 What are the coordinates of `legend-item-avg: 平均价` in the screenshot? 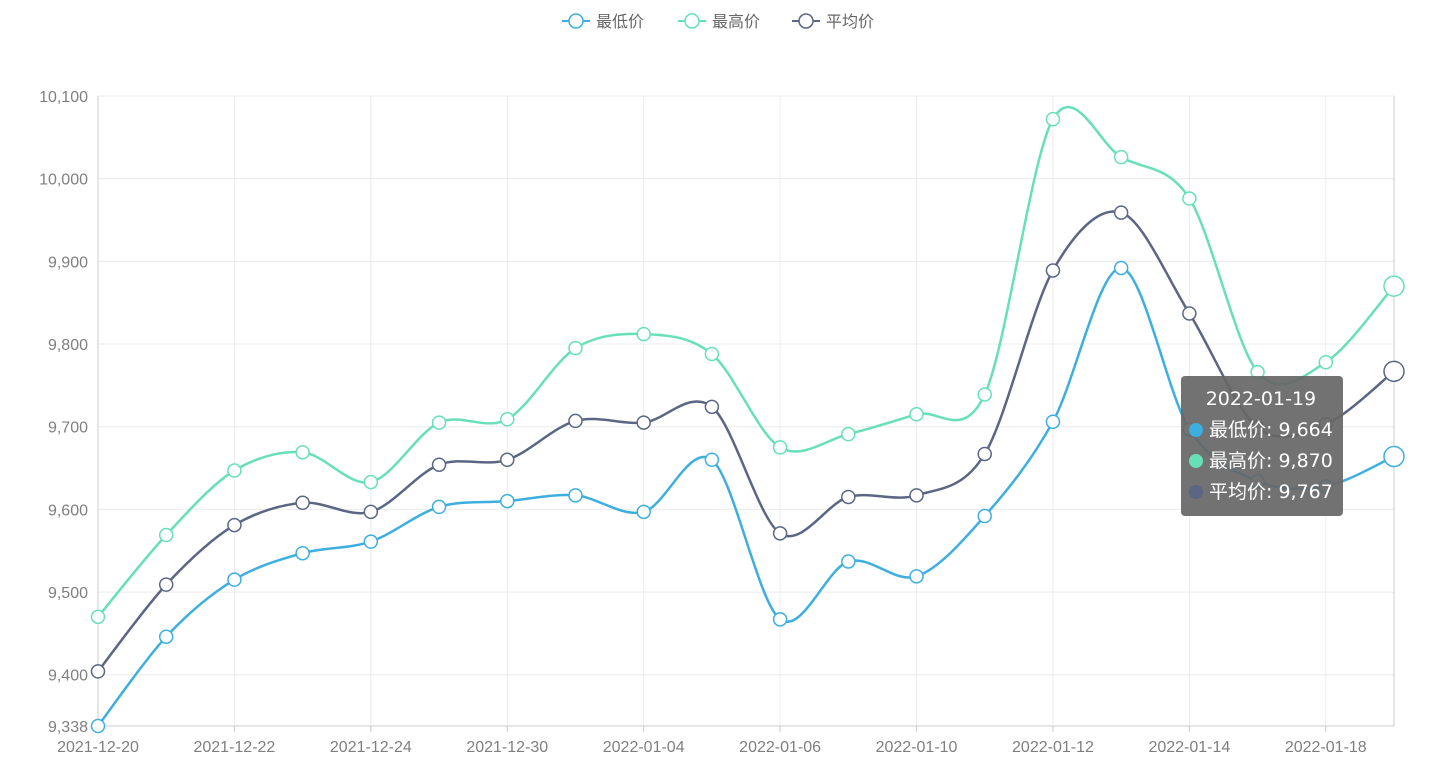 It's located at (833, 21).